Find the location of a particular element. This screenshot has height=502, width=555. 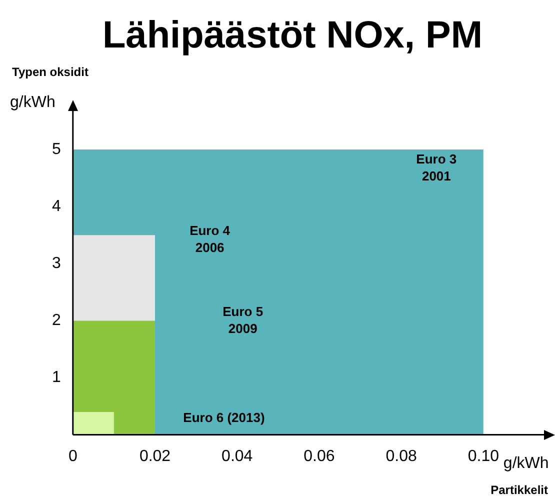

x-axis-title: Partikkelit is located at coordinates (519, 490).